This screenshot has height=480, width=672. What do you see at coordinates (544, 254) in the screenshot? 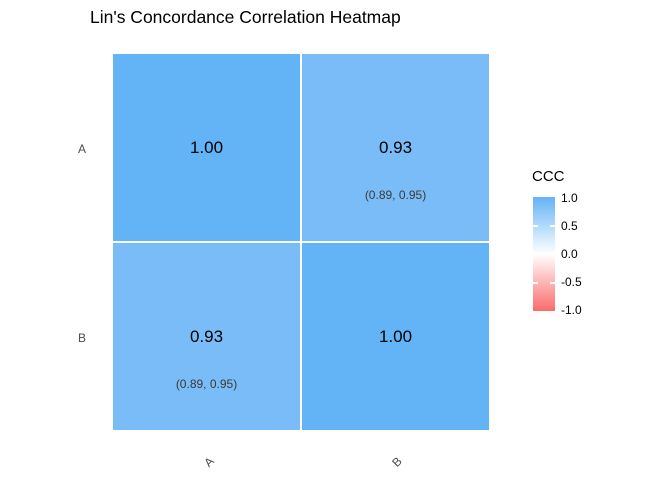
I see `legend-colorbar` at bounding box center [544, 254].